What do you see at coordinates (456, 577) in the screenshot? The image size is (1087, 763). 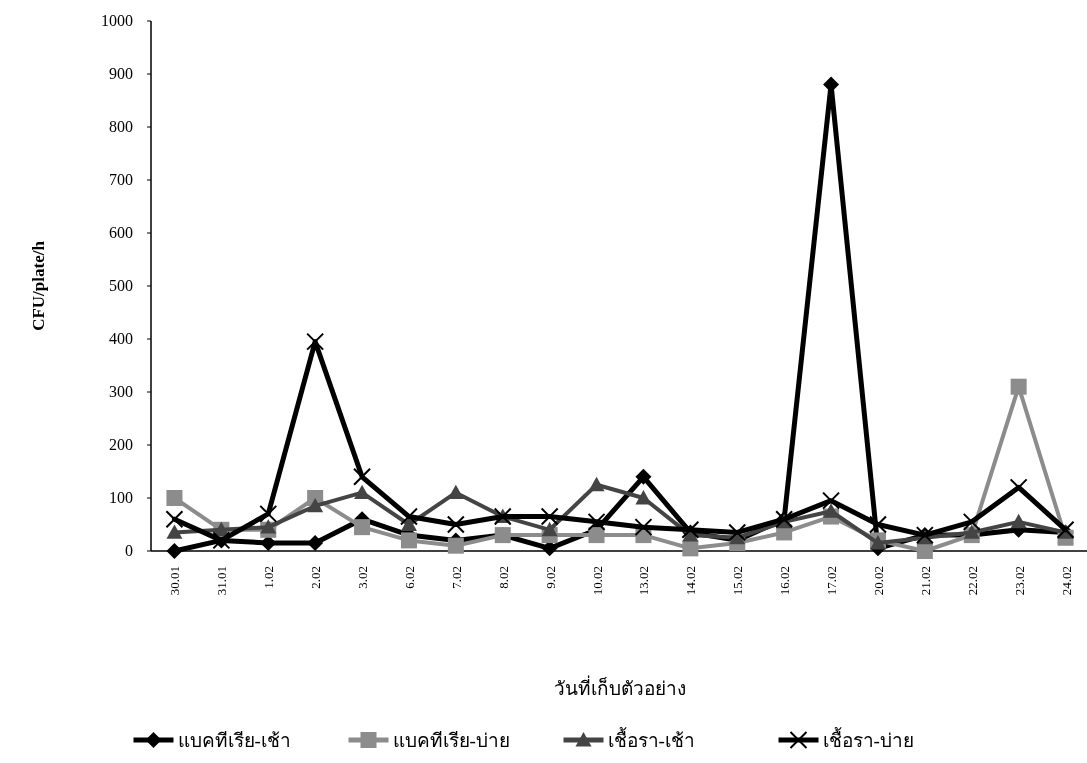 I see `x-tick-label: 7.02` at bounding box center [456, 577].